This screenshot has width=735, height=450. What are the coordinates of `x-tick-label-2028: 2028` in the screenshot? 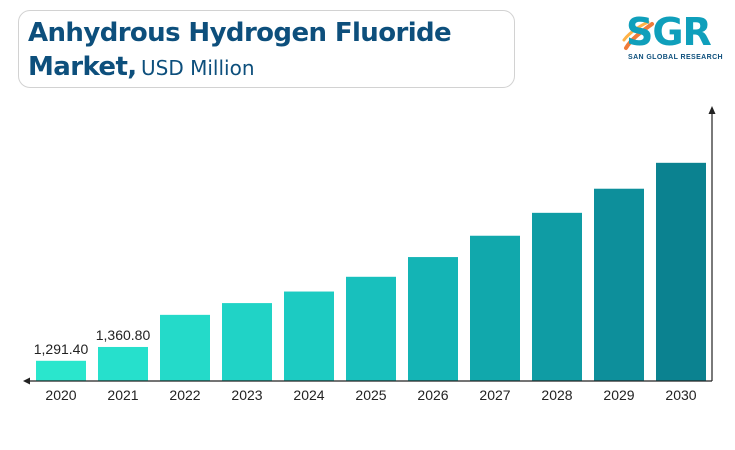 It's located at (556, 395).